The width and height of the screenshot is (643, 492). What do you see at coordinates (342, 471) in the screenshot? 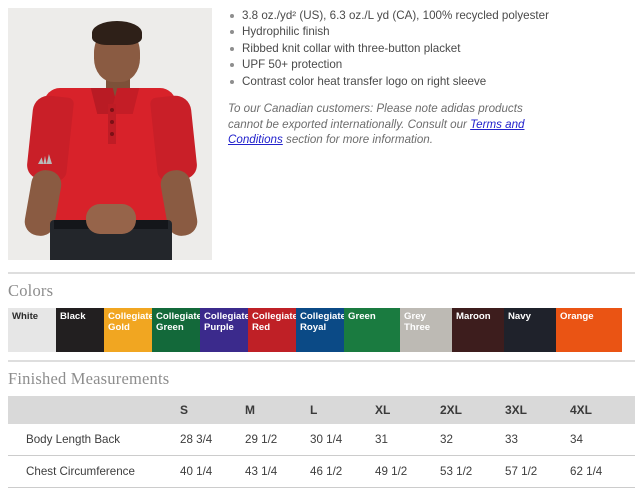
I see `measurement-value: 46 1/2` at bounding box center [342, 471].